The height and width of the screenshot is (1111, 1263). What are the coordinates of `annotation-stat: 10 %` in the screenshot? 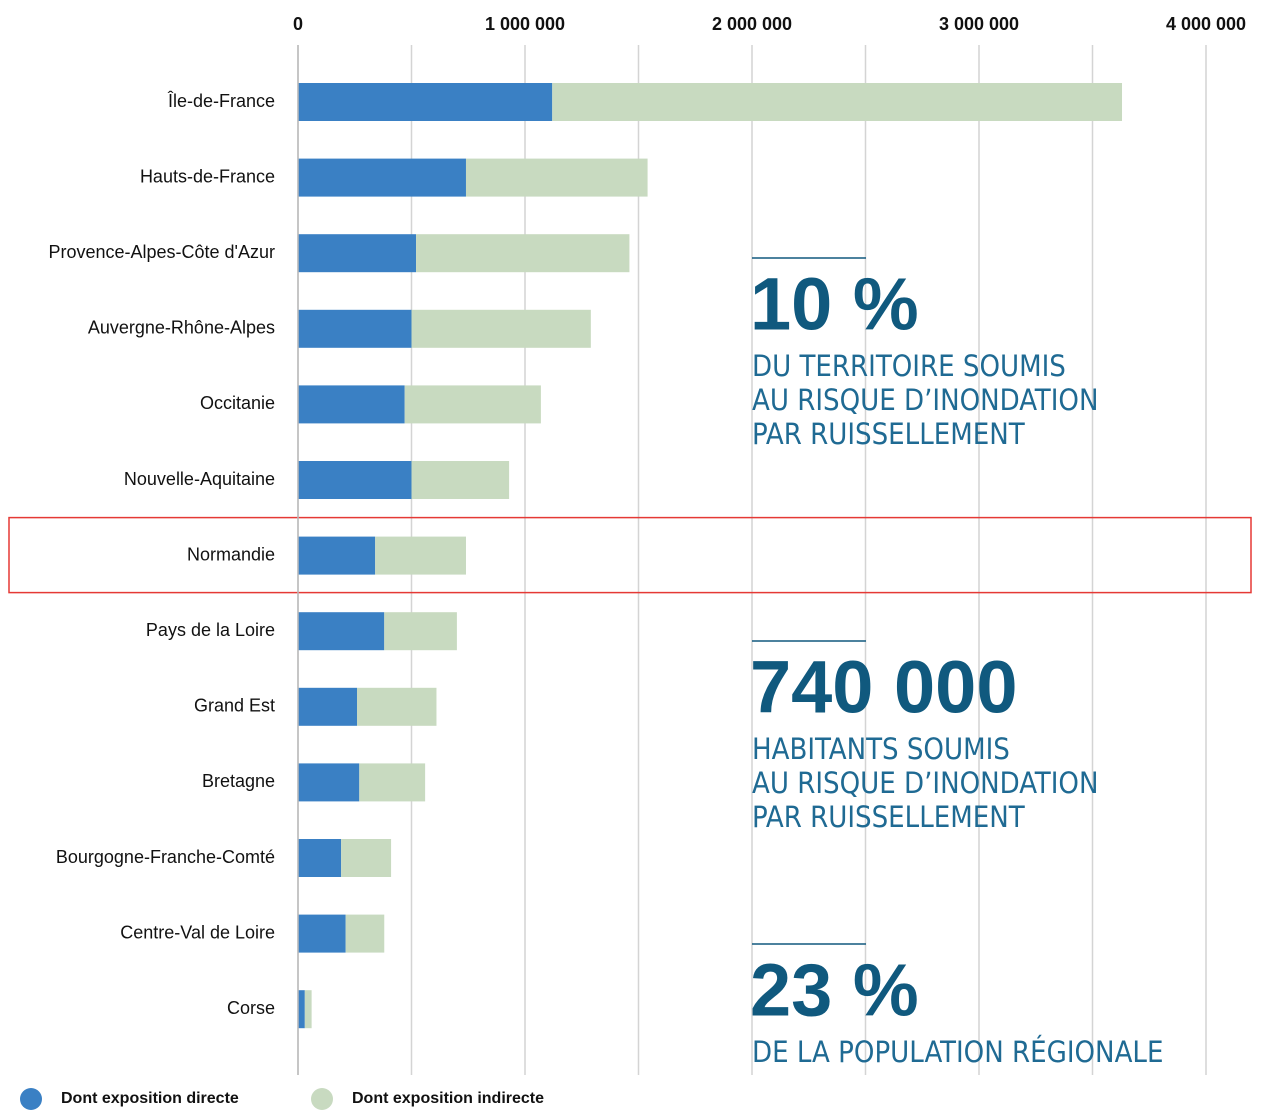 It's located at (834, 304).